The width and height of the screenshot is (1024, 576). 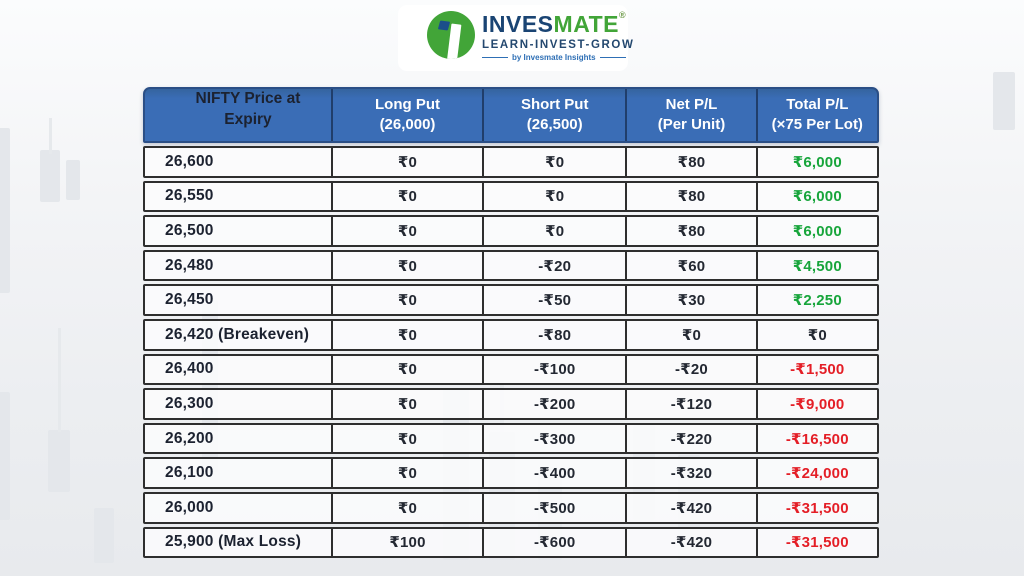 What do you see at coordinates (691, 104) in the screenshot?
I see `column-header-net-pl-line1: Net P/L` at bounding box center [691, 104].